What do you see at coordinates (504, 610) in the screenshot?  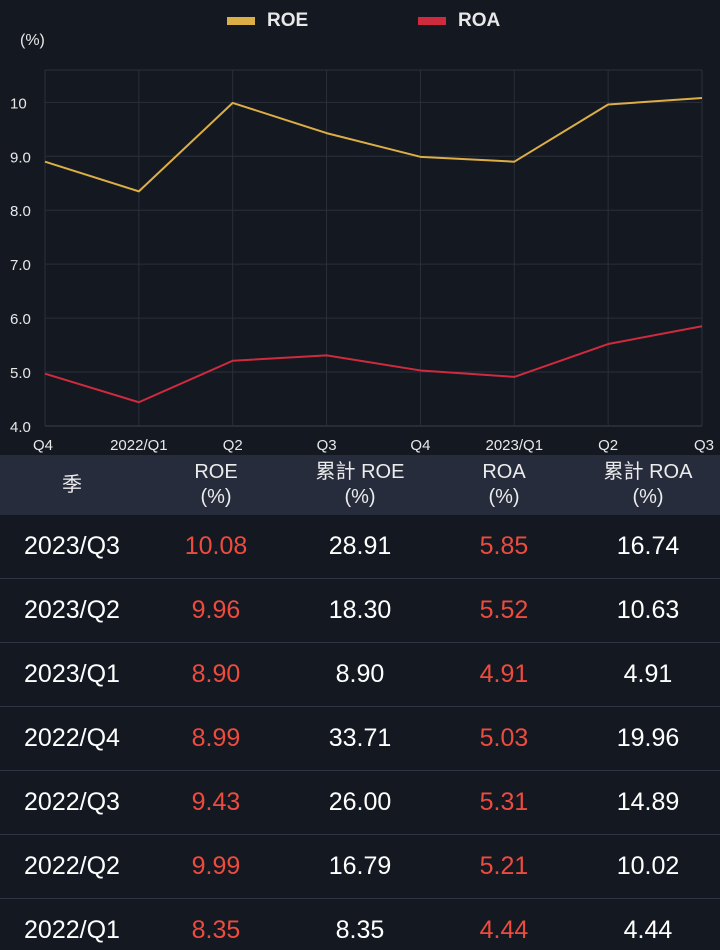 I see `value-cell: 5.52` at bounding box center [504, 610].